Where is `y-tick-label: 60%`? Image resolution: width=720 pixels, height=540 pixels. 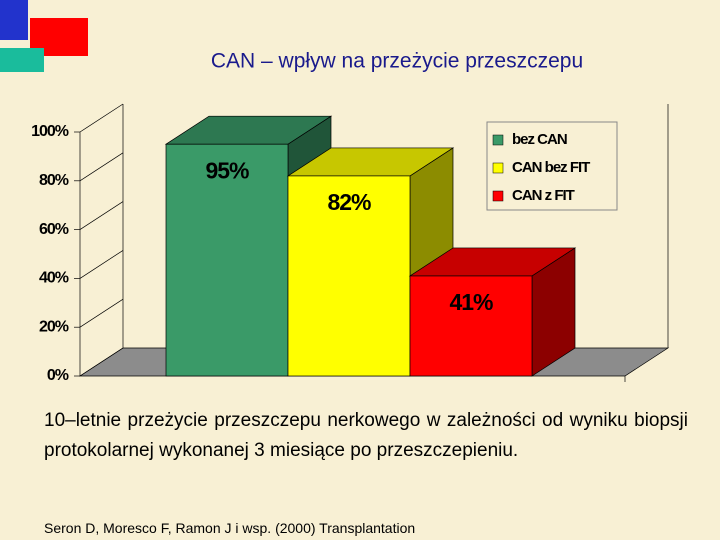 y-tick-label: 60% is located at coordinates (54, 229).